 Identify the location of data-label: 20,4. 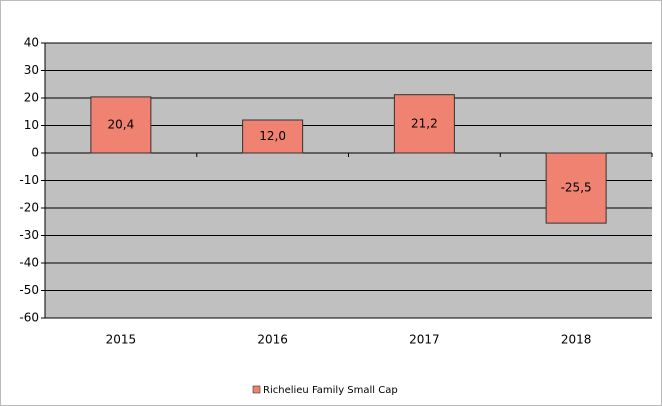
(121, 124).